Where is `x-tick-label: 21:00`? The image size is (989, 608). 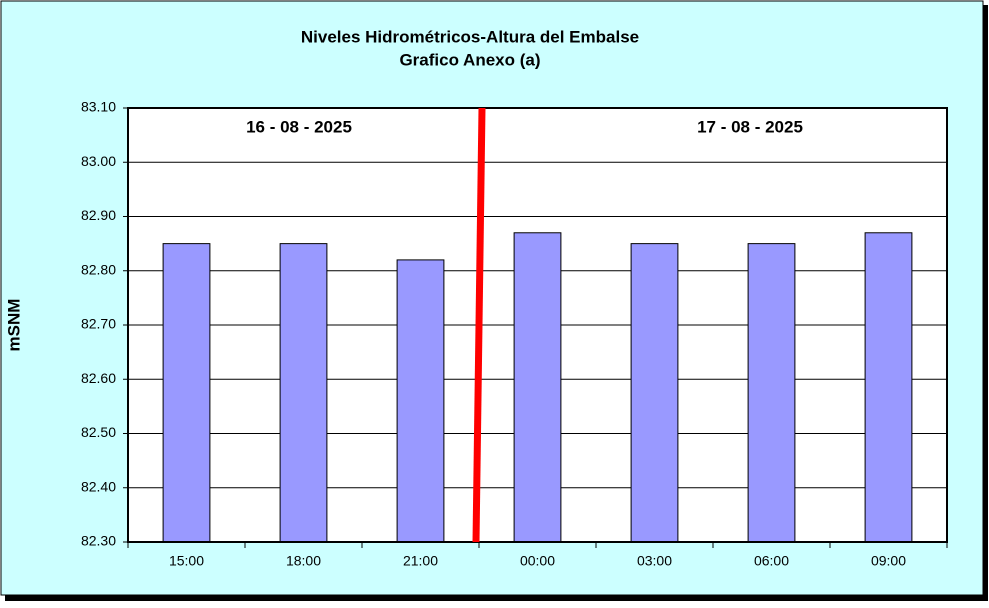
x-tick-label: 21:00 is located at coordinates (420, 561).